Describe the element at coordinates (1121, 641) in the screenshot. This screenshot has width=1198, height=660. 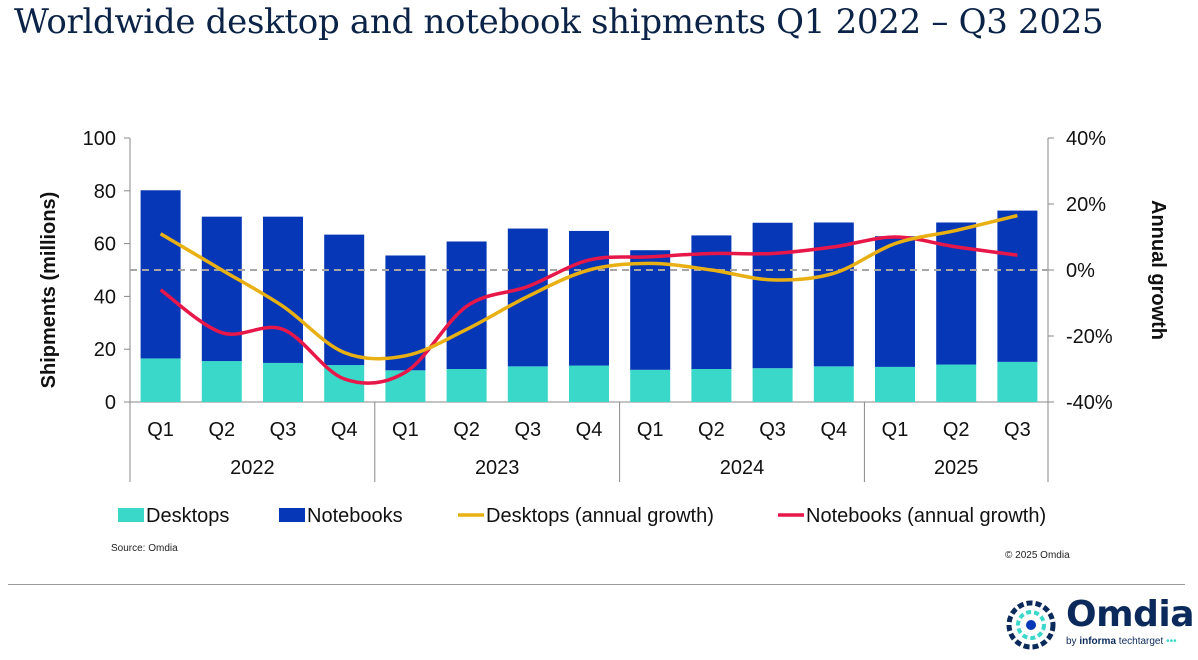
I see `logo-tagline: by informa techtarget •••` at that location.